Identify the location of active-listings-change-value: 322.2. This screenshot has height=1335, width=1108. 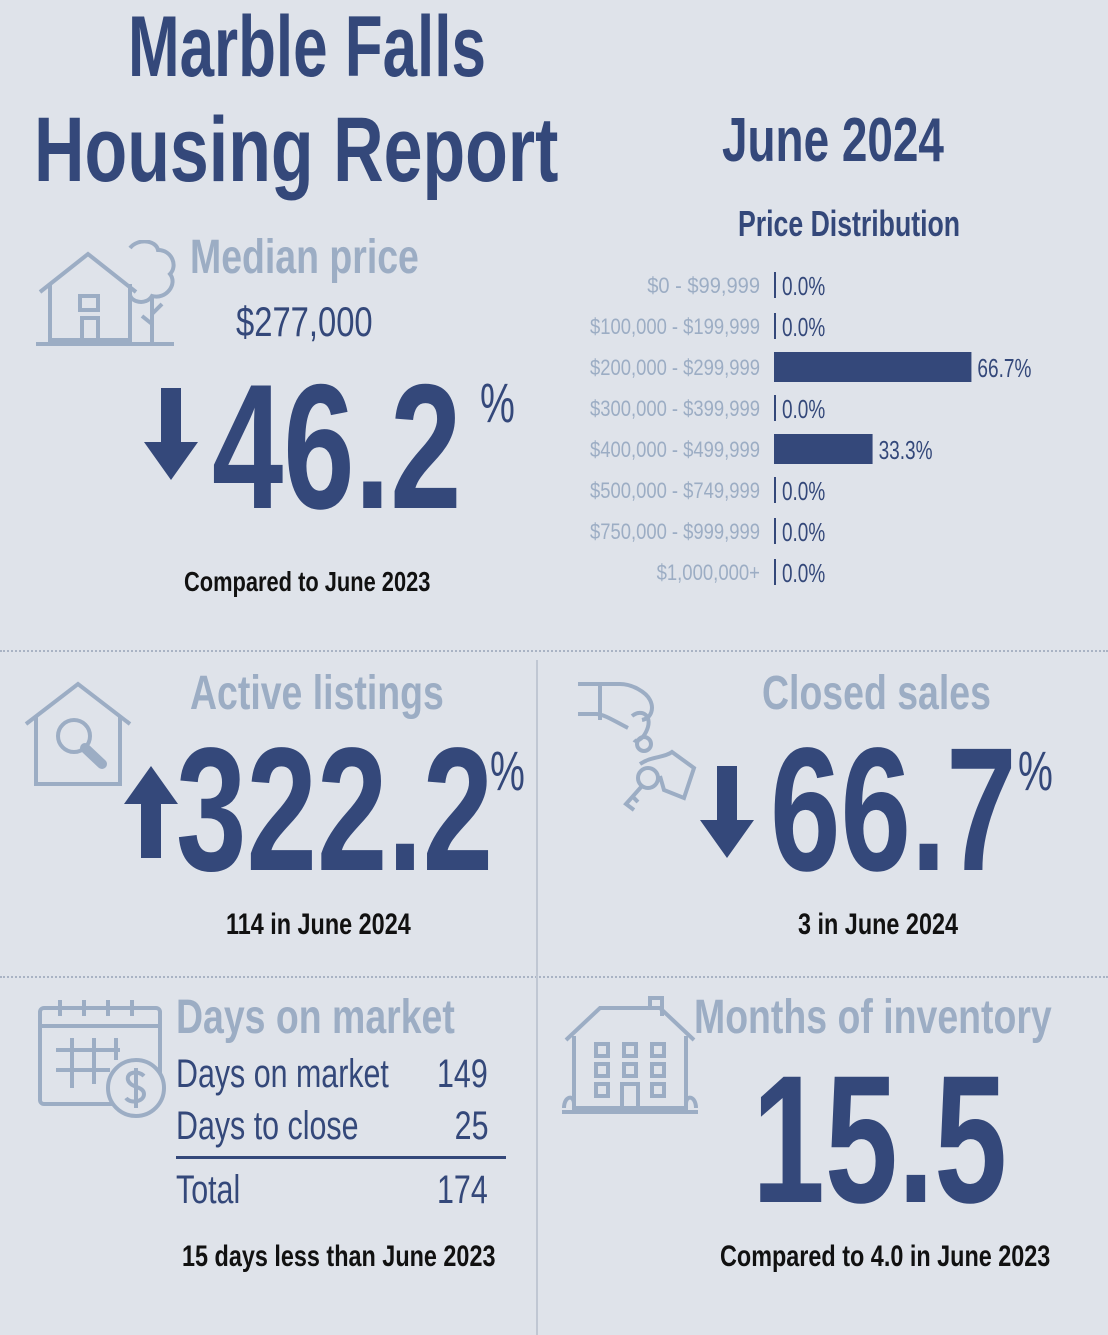
(335, 810).